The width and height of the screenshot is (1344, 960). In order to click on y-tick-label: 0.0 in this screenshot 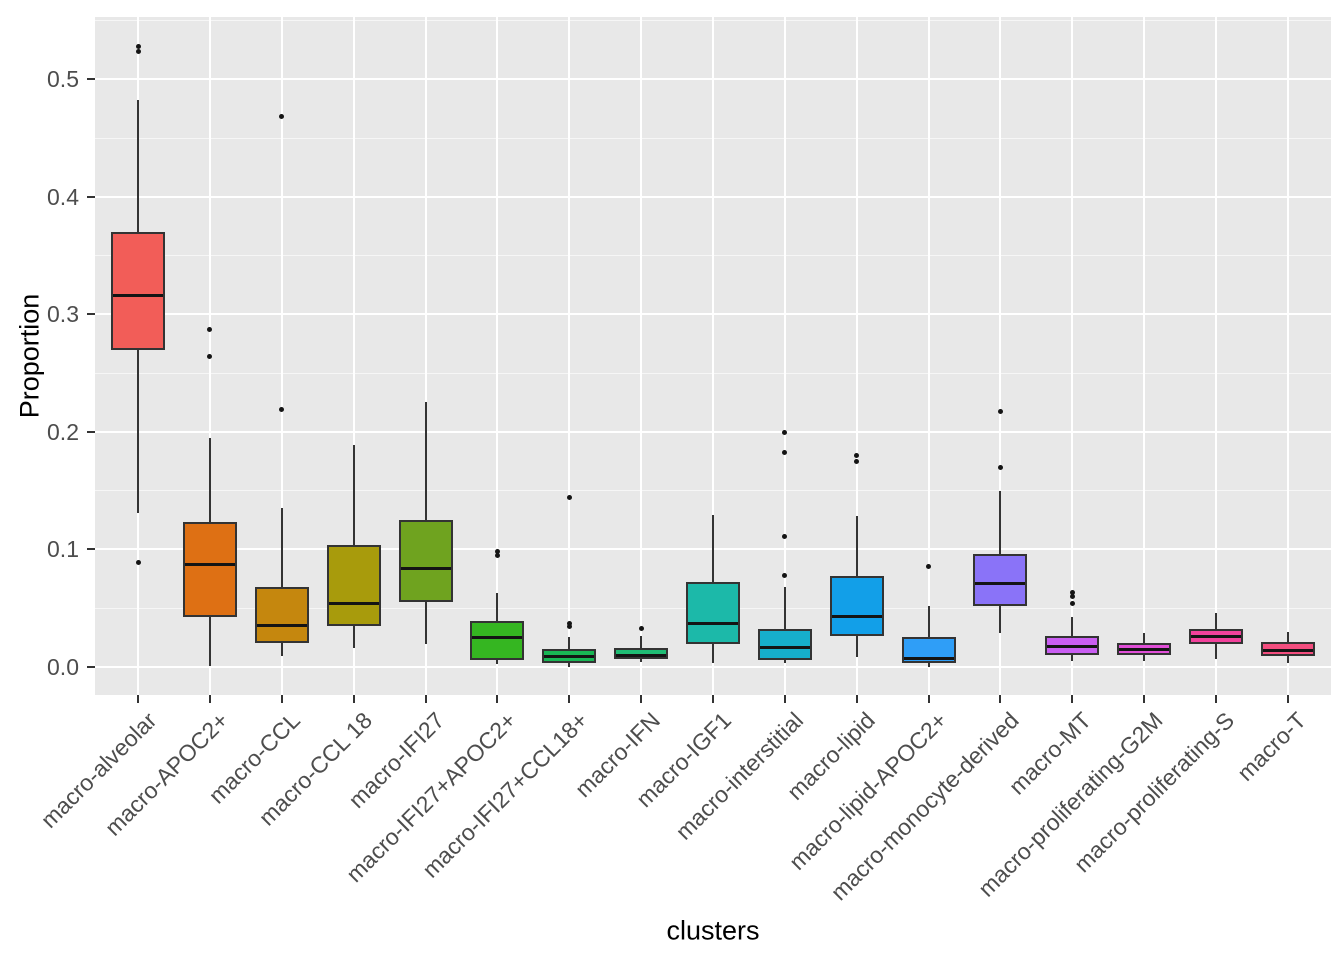, I will do `click(63, 666)`.